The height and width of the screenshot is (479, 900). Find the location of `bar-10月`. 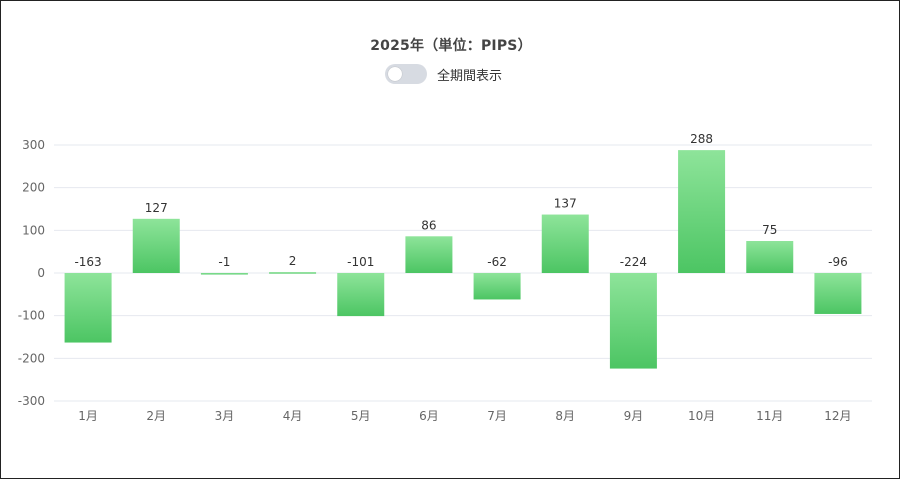

bar-10月 is located at coordinates (702, 211).